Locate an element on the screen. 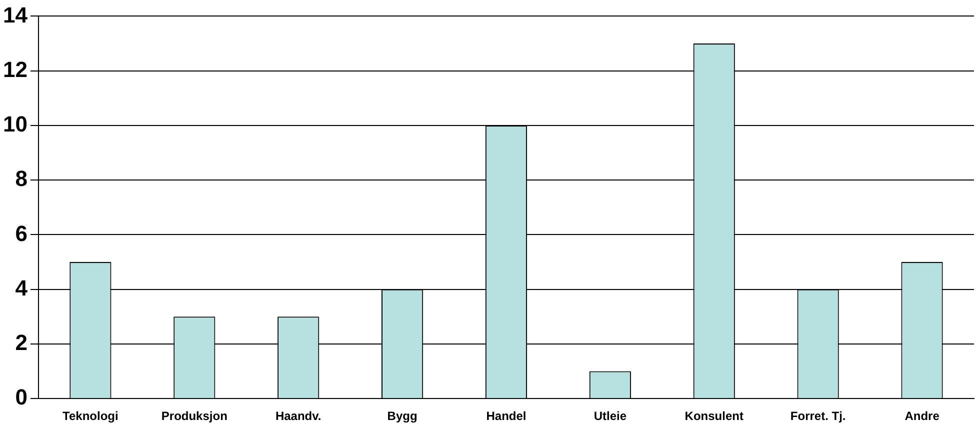 This screenshot has height=427, width=976. x-tick-label: Produksjon is located at coordinates (194, 416).